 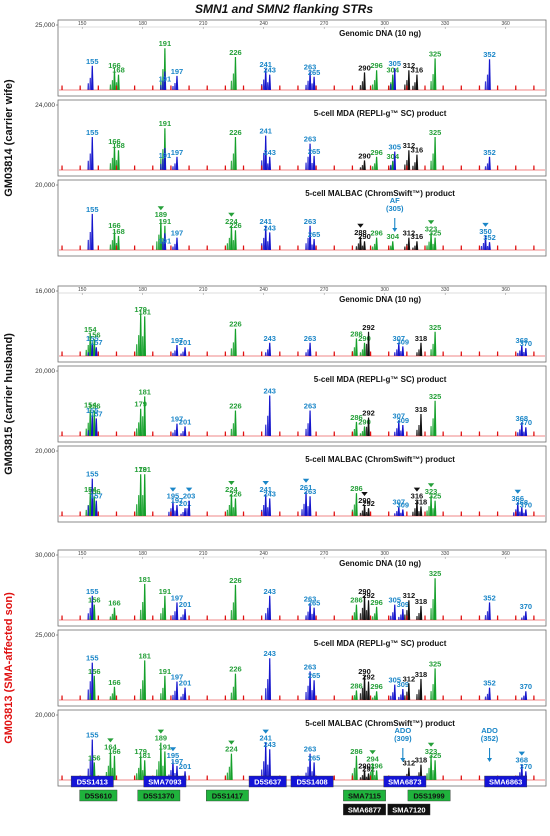 I want to click on allele-label: 224, so click(x=231, y=749).